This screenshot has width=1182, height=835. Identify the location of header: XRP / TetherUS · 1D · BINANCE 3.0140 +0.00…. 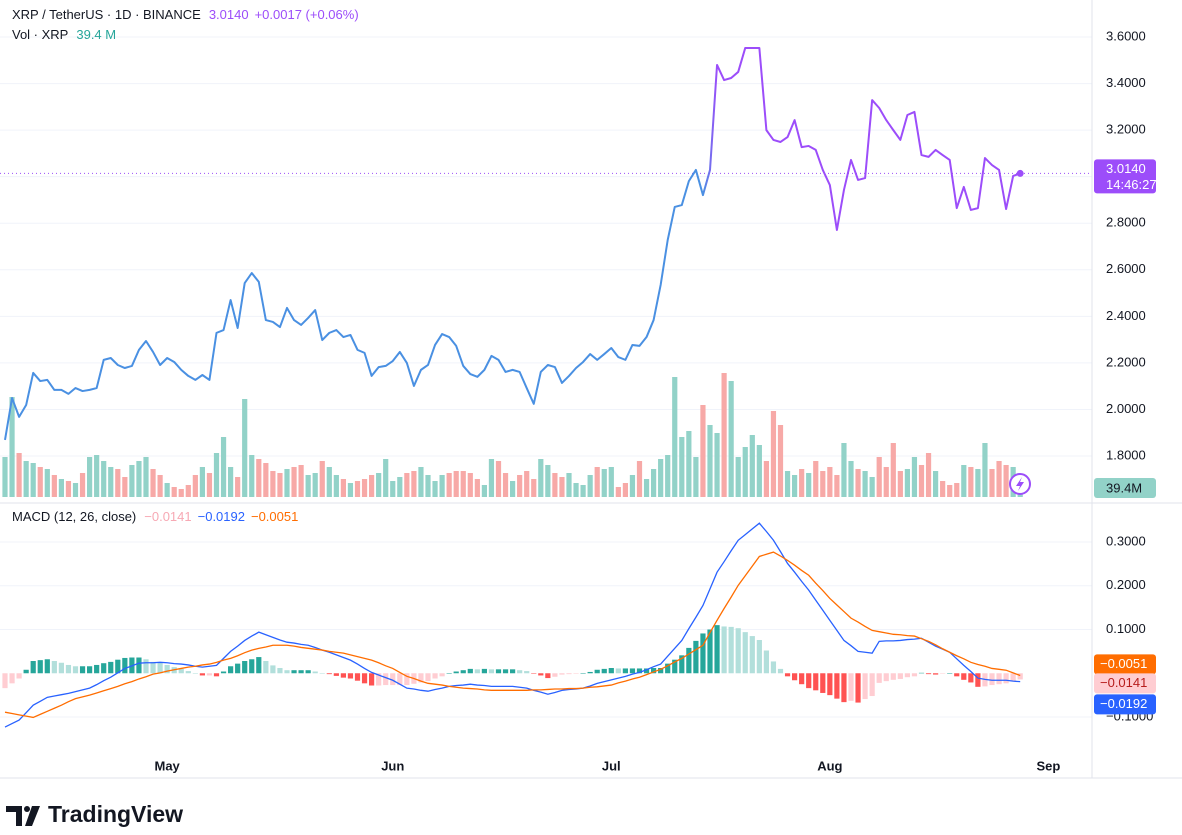
(185, 14).